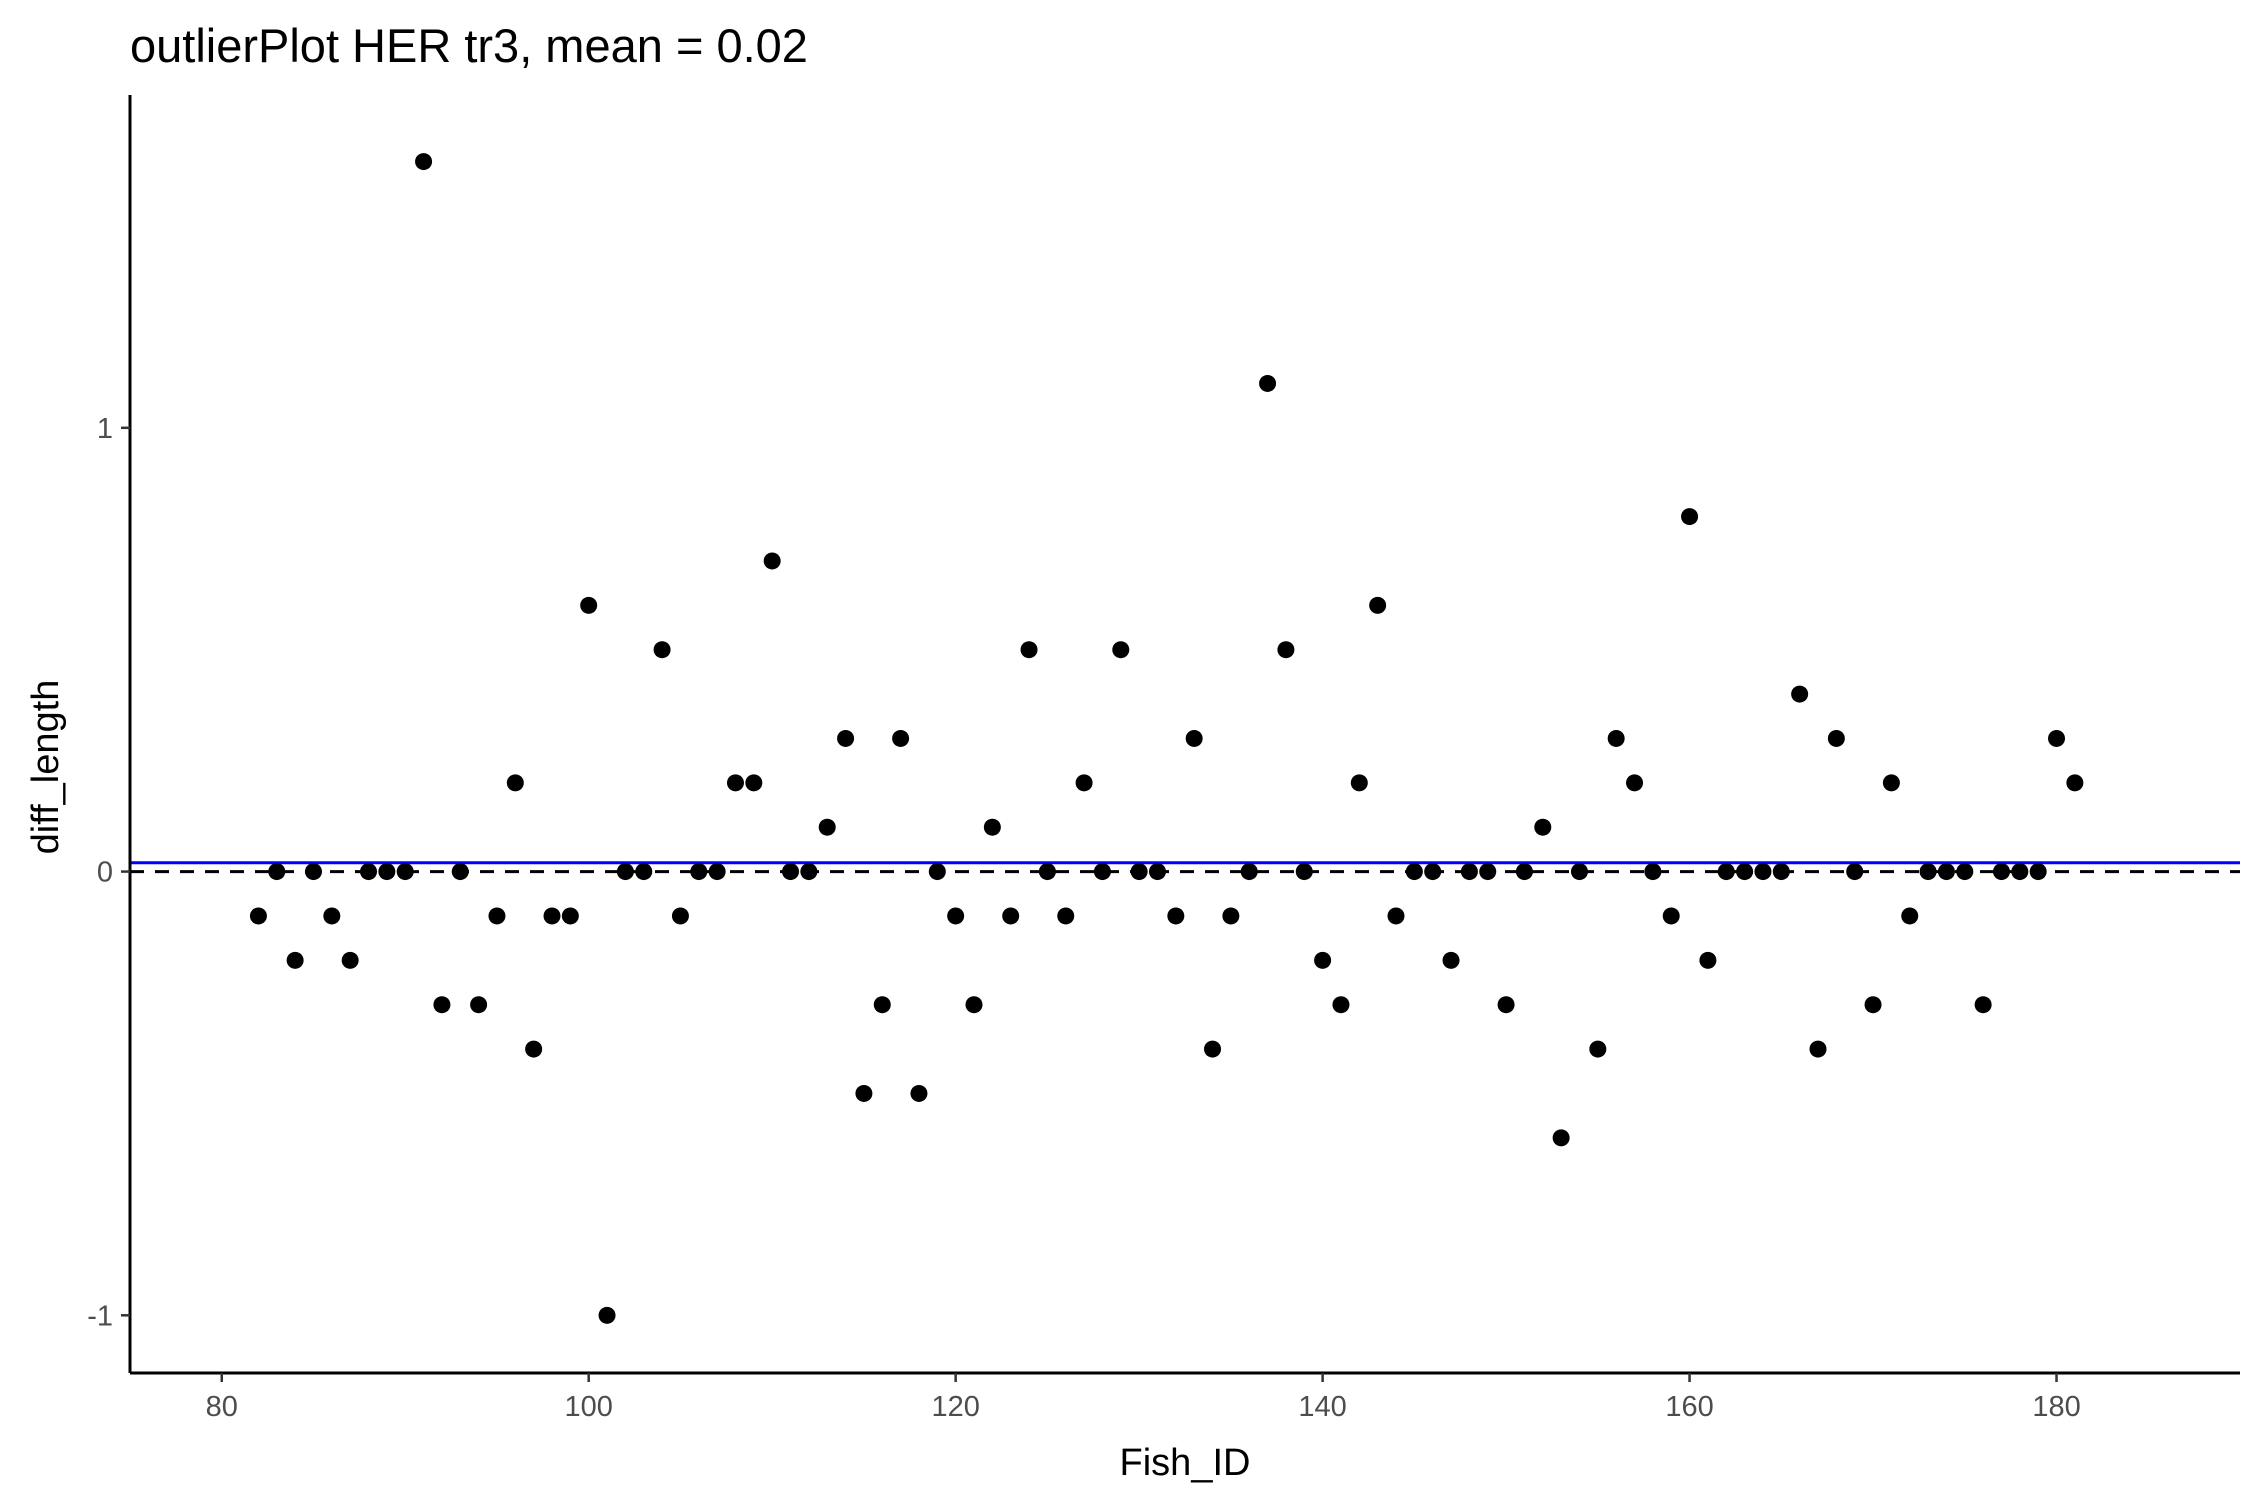 The image size is (2250, 1500). What do you see at coordinates (105, 873) in the screenshot?
I see `y-tick-label: 0` at bounding box center [105, 873].